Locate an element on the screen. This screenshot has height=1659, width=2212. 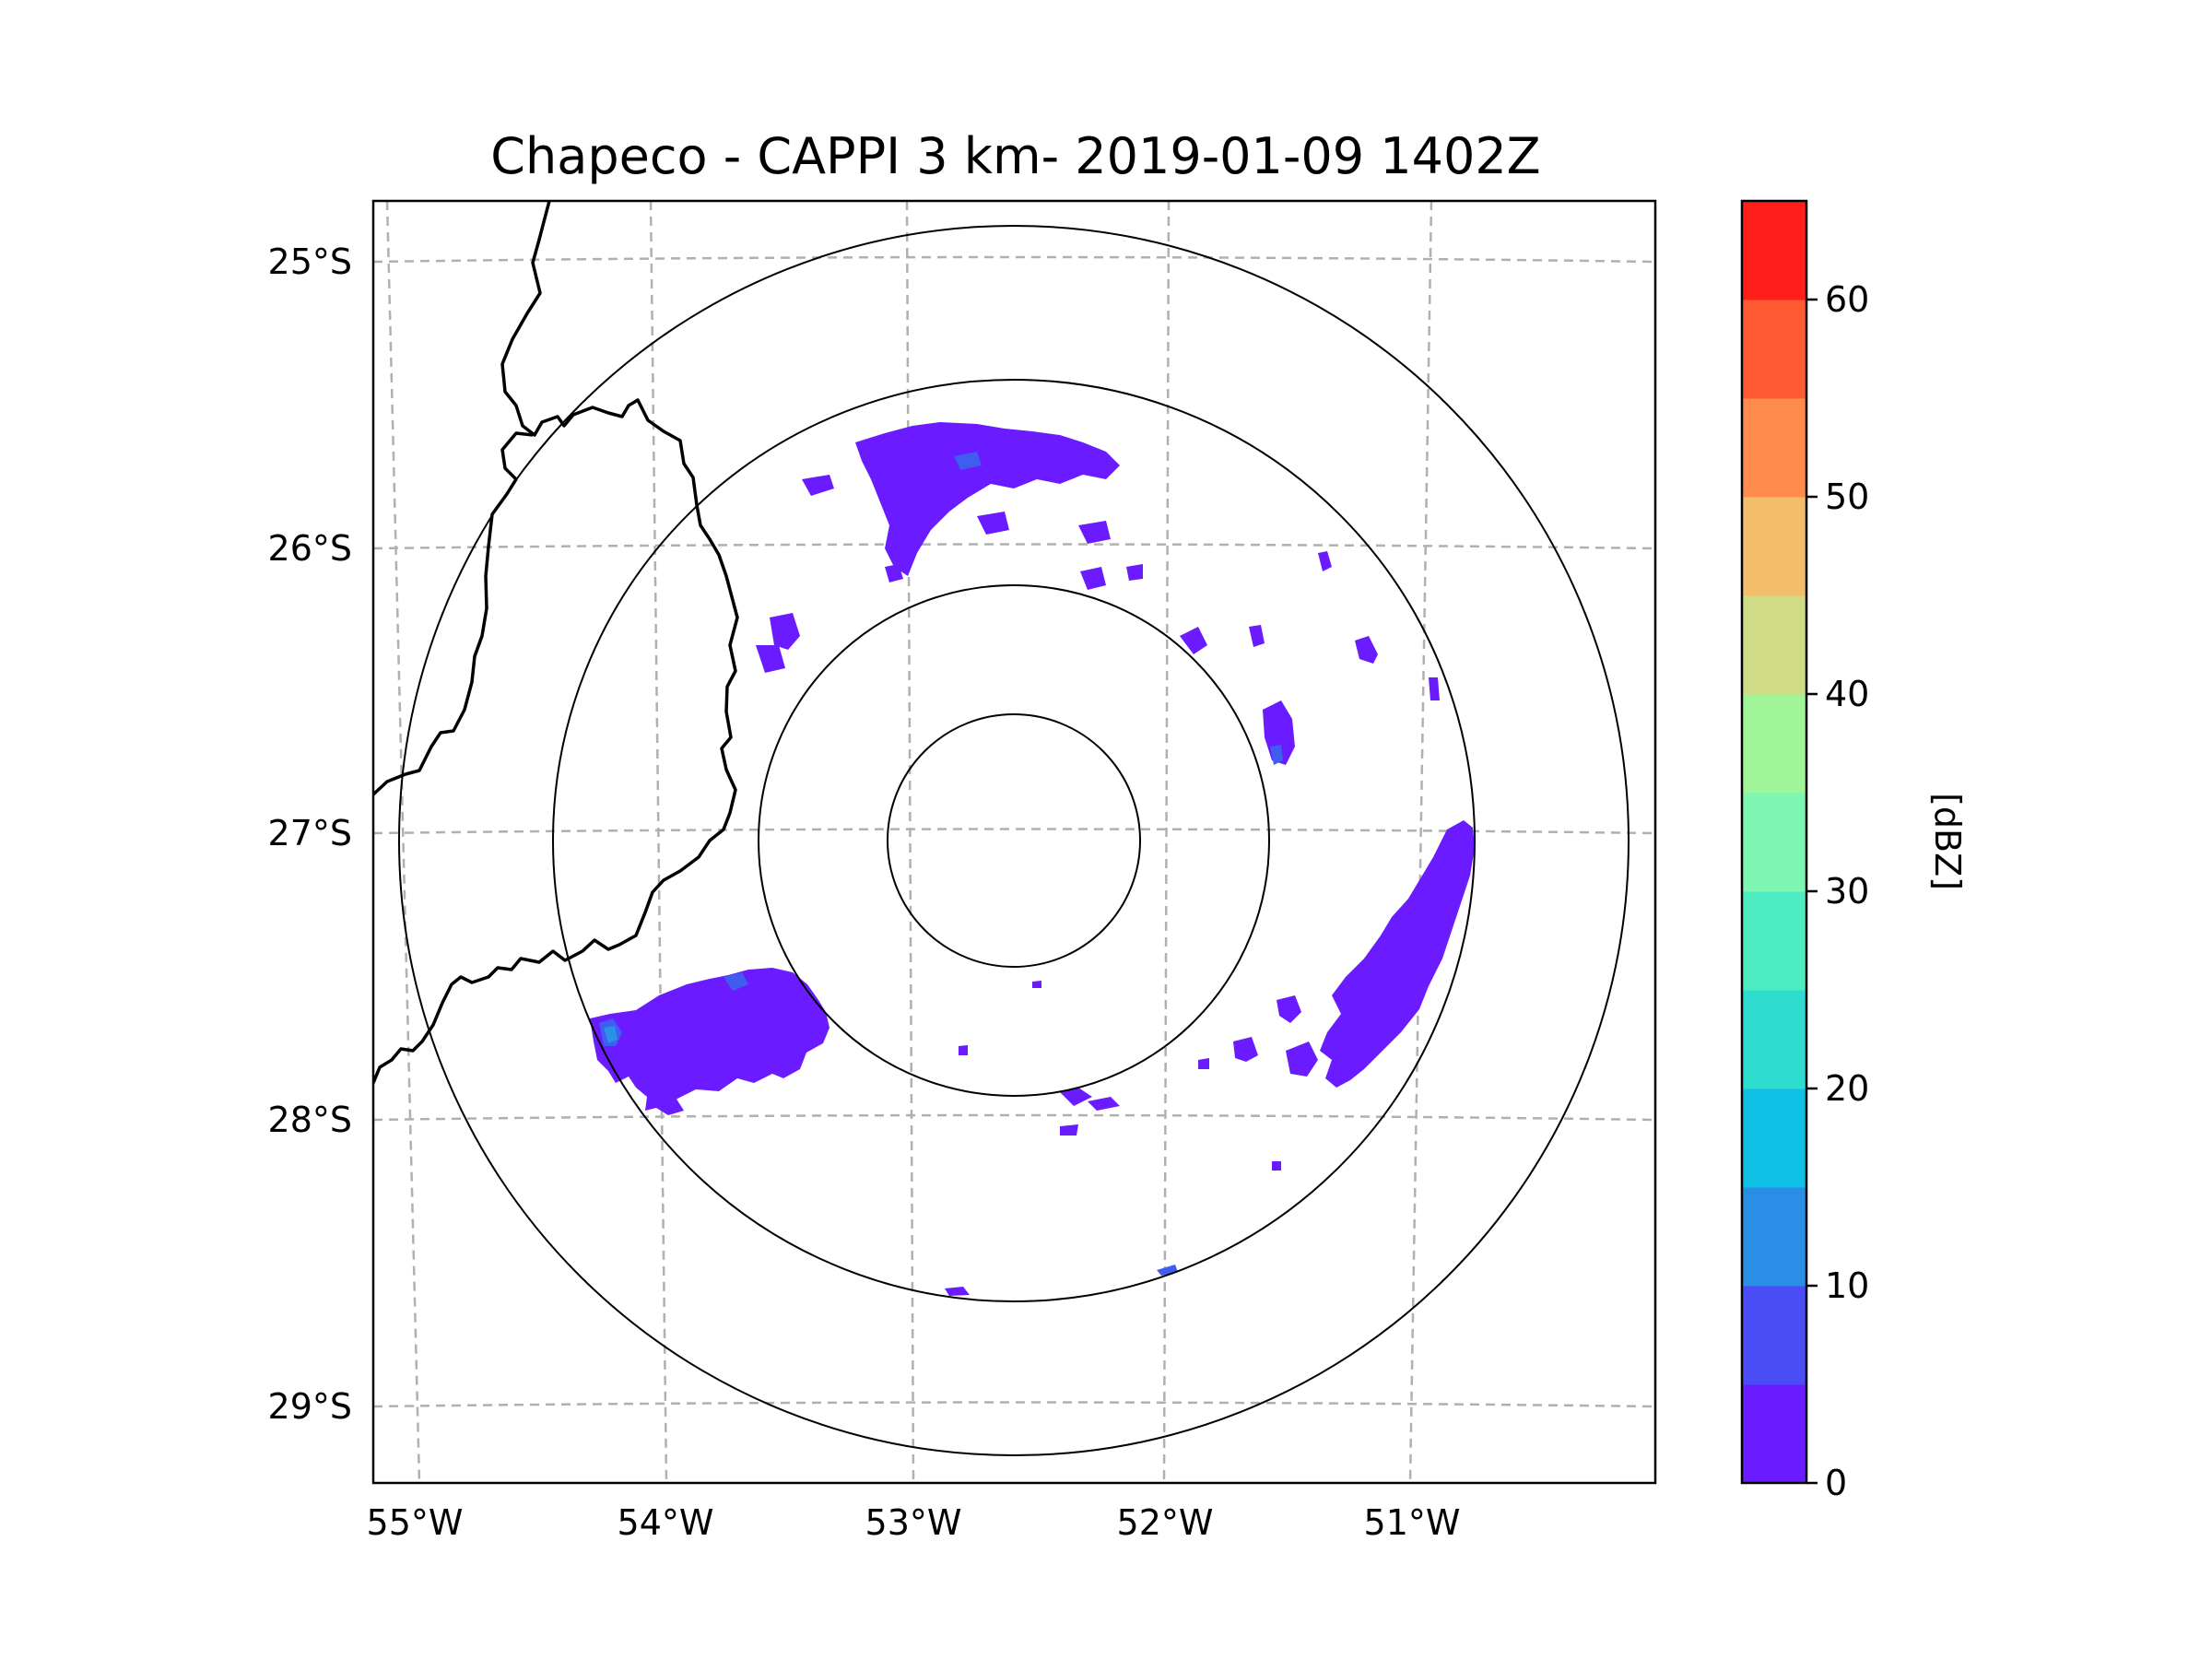
border-brazil-argentina is located at coordinates (453, 613).